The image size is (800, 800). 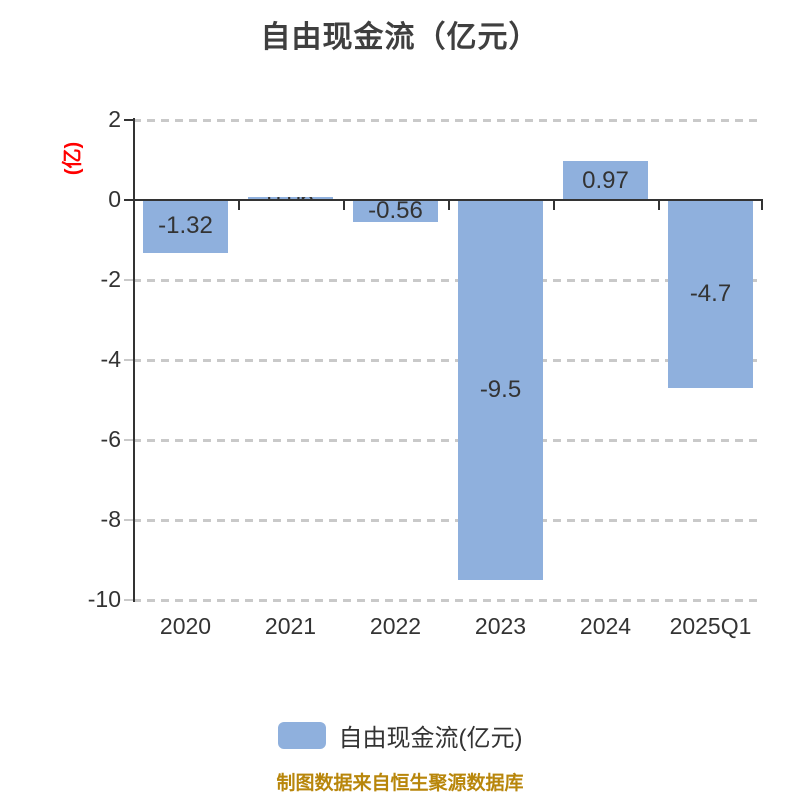 I want to click on x-tick-label: 2023, so click(x=500, y=626).